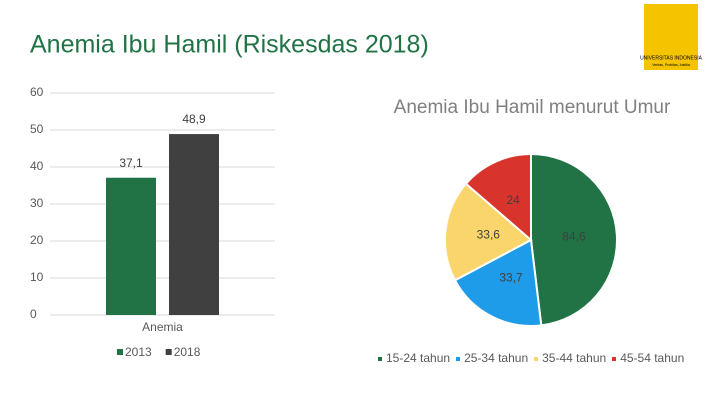  Describe the element at coordinates (496, 358) in the screenshot. I see `legend-label: 25-34 tahun` at that location.